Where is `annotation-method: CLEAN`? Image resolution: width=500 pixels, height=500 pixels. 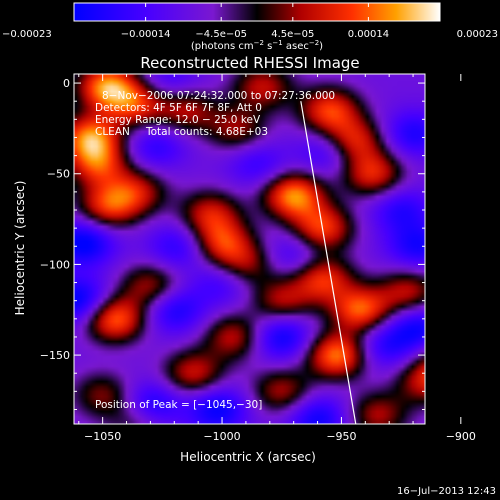
annotation-method: CLEAN is located at coordinates (112, 132).